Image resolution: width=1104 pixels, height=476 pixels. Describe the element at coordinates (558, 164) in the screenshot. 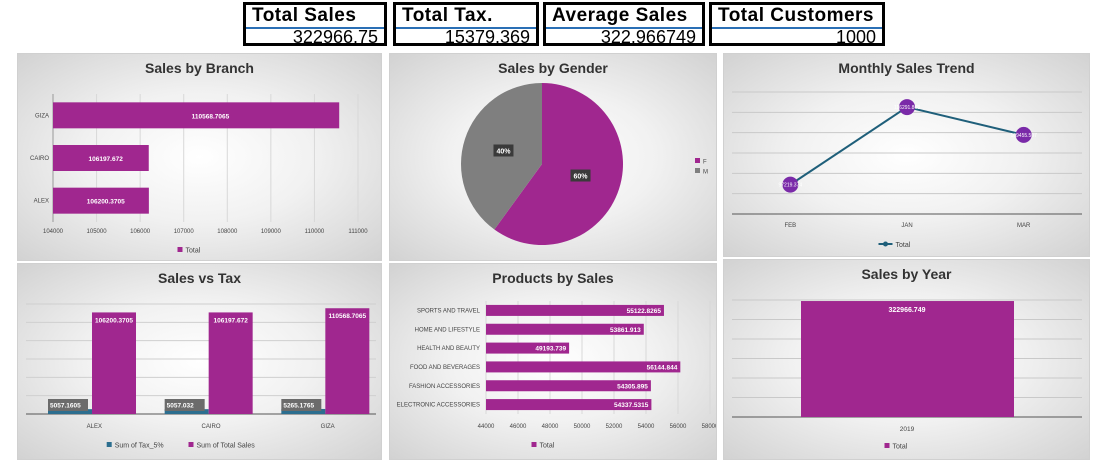

I see `pie-slice` at that location.